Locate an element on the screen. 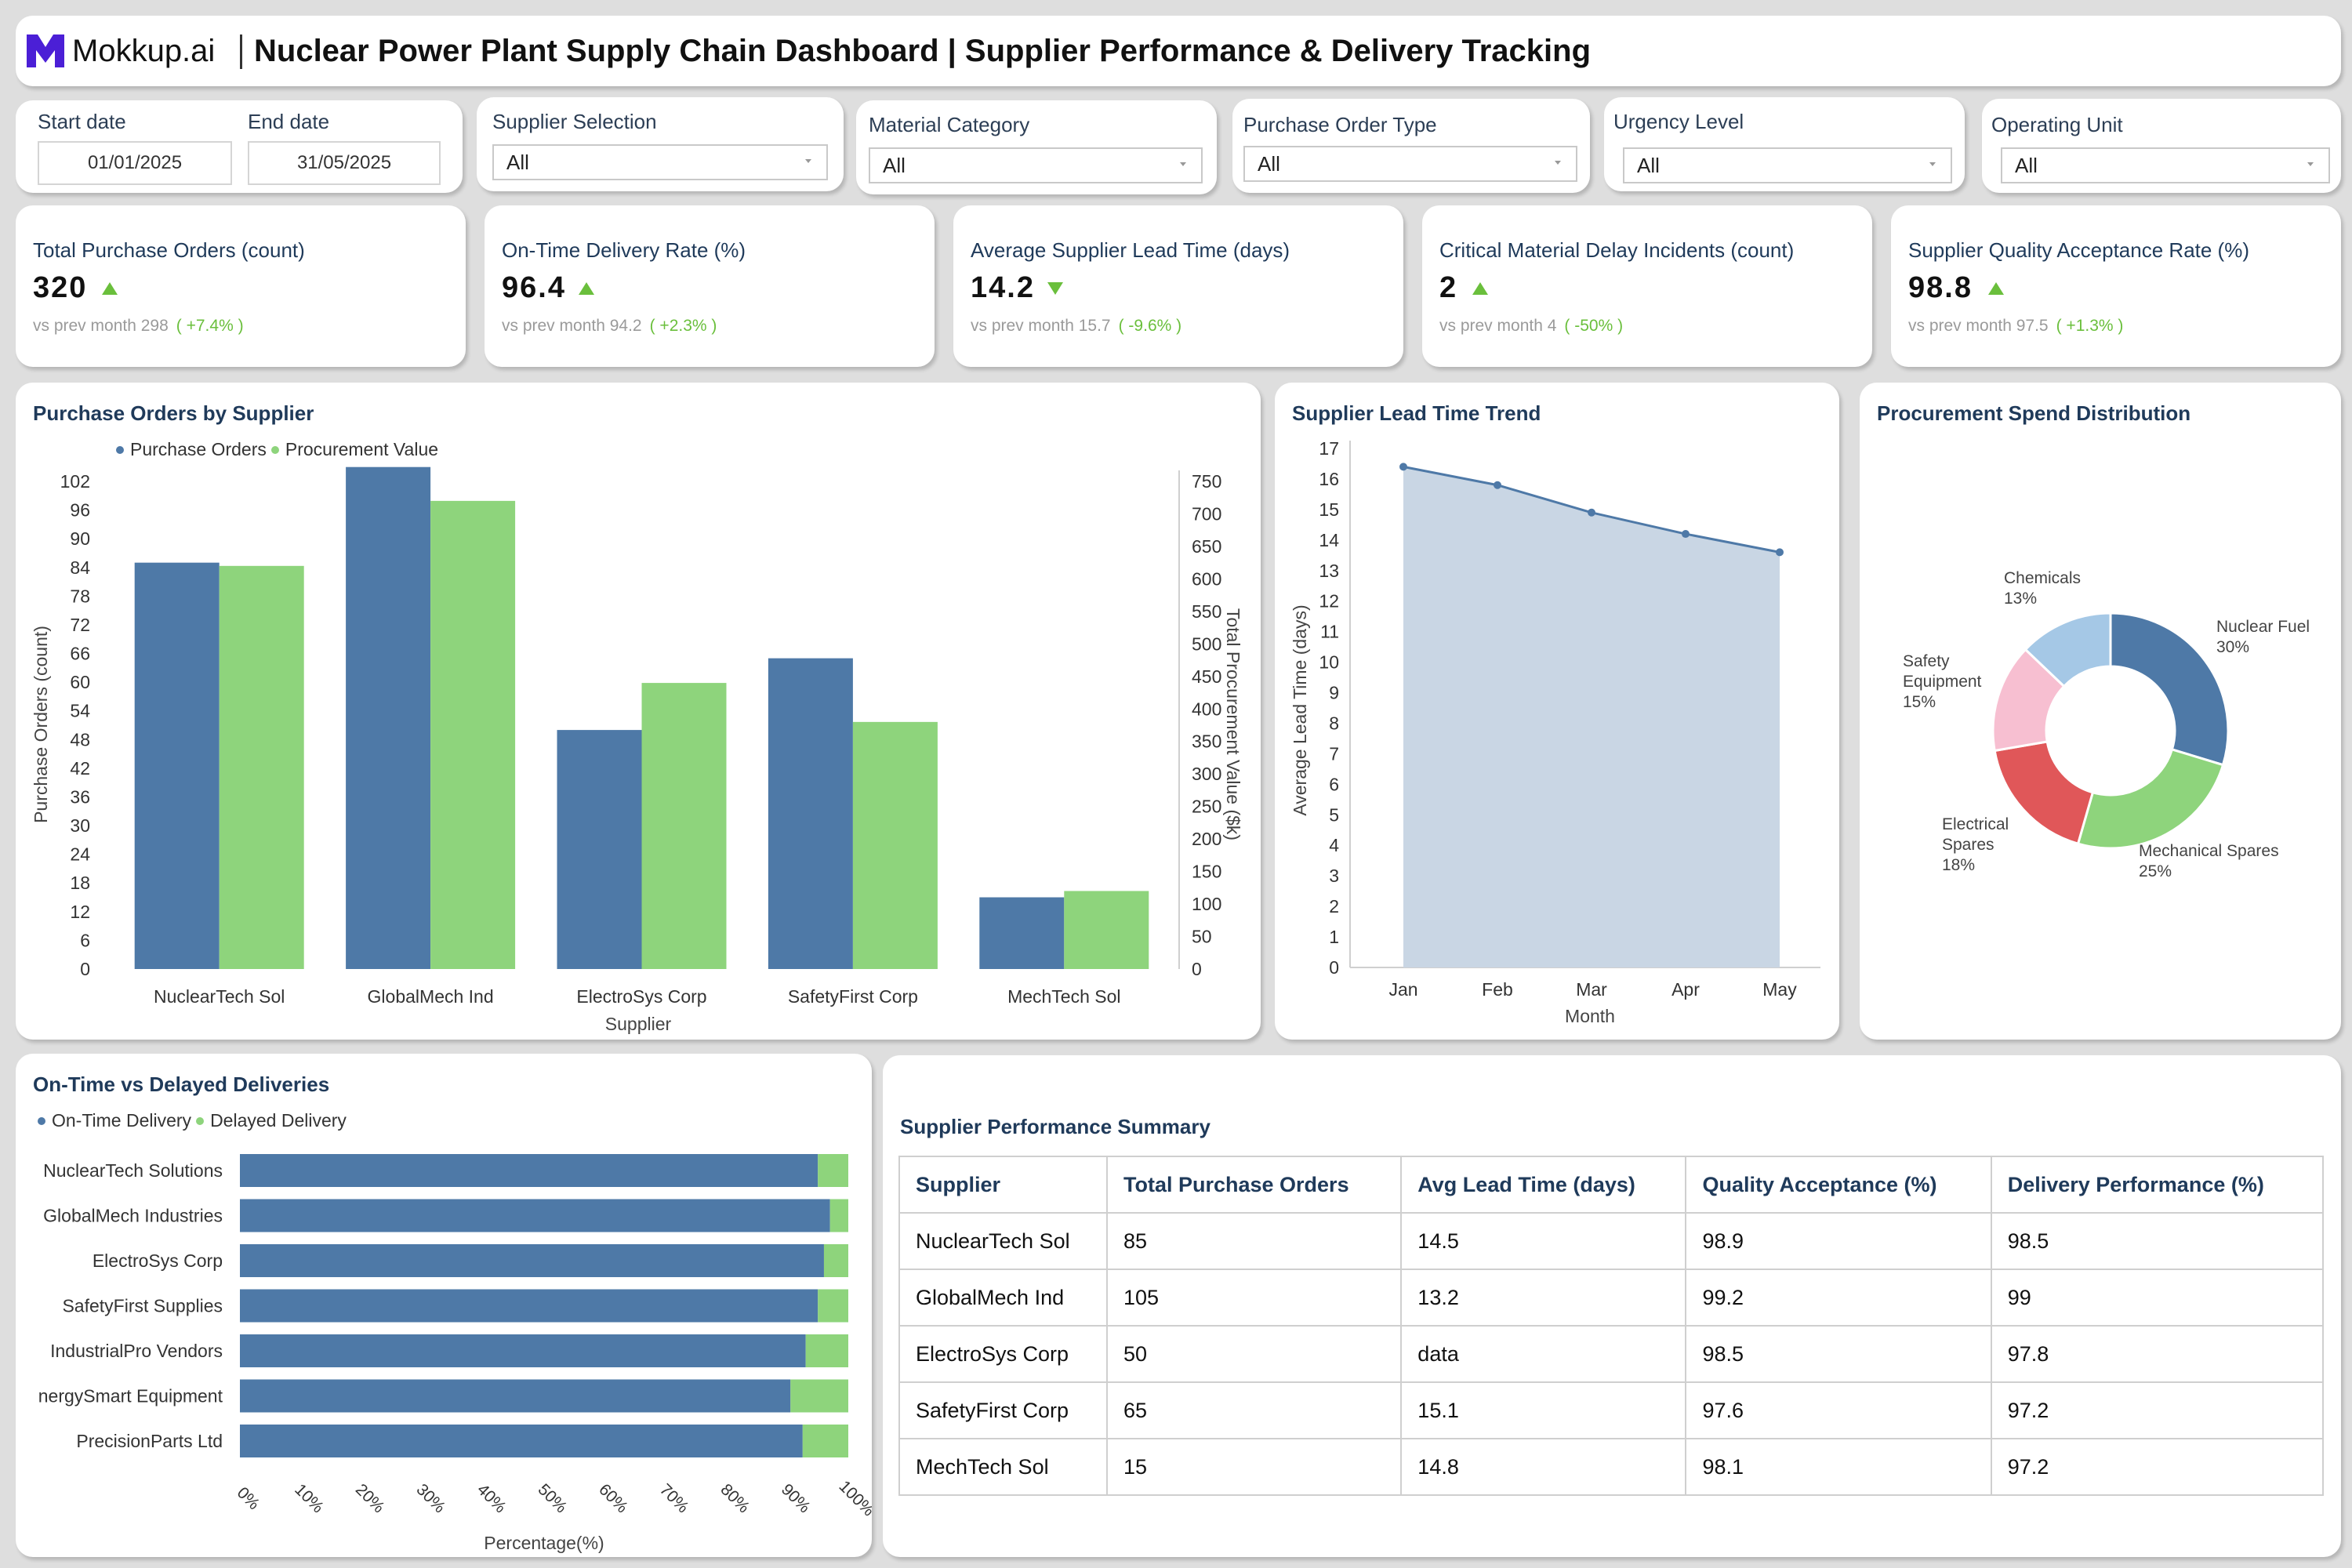 The height and width of the screenshot is (1568, 2352). y-tick-label: 96 is located at coordinates (80, 511).